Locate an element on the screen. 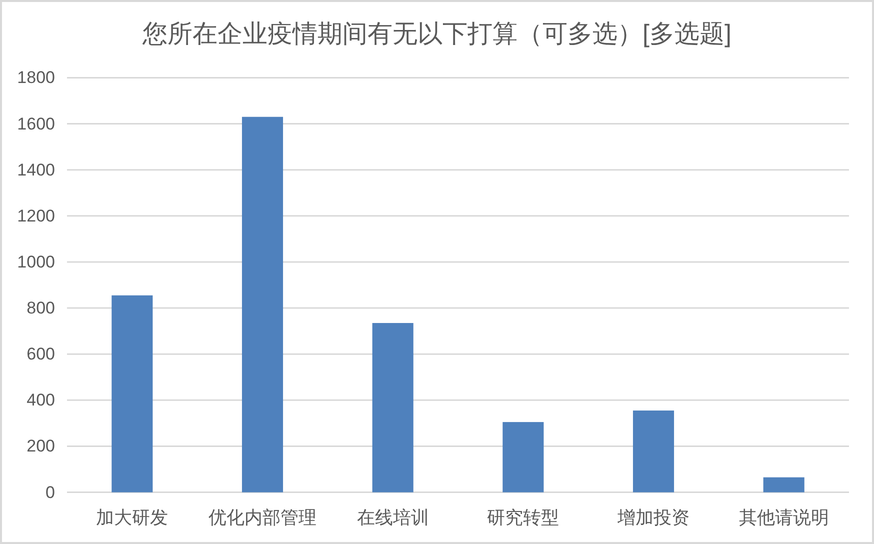 This screenshot has width=874, height=544. y-tick-label: 1600 is located at coordinates (36, 124).